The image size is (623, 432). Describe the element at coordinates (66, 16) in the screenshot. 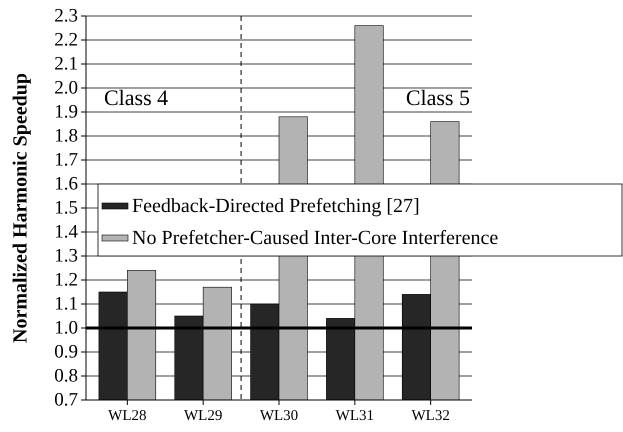

I see `y-tick-label: 2.3` at that location.